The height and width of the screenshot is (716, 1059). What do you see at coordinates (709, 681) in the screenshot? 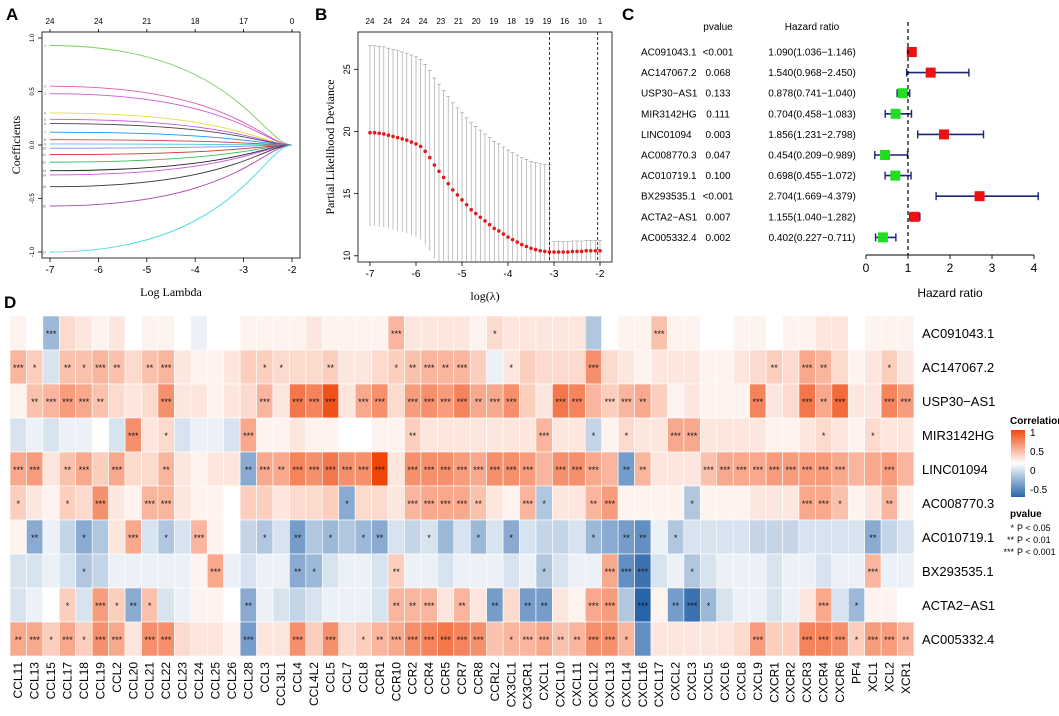
I see `column-label: CXCL5` at bounding box center [709, 681].